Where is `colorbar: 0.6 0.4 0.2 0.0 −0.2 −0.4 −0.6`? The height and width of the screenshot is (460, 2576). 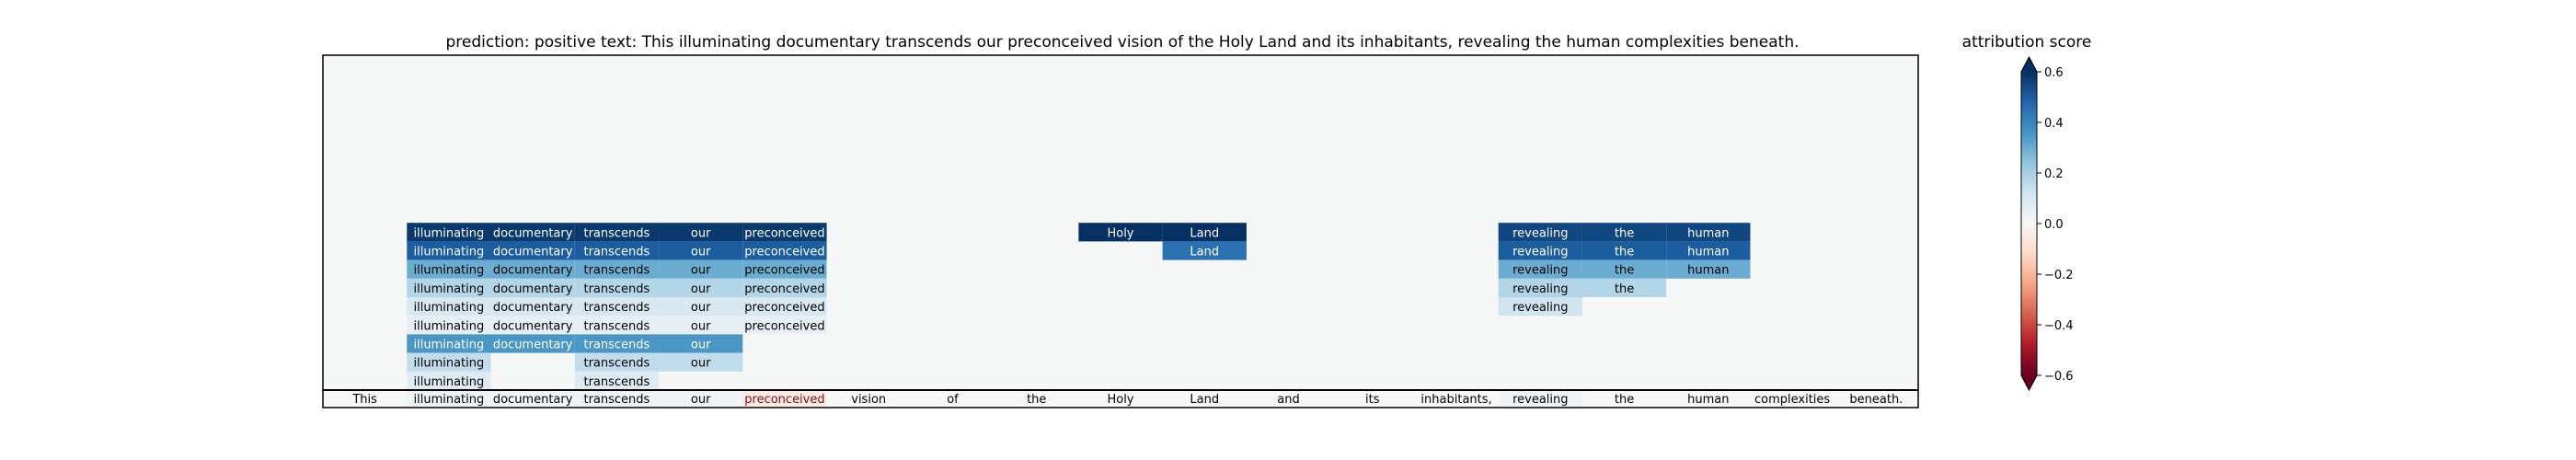
colorbar: 0.6 0.4 0.2 0.0 −0.2 −0.4 −0.6 is located at coordinates (2047, 223).